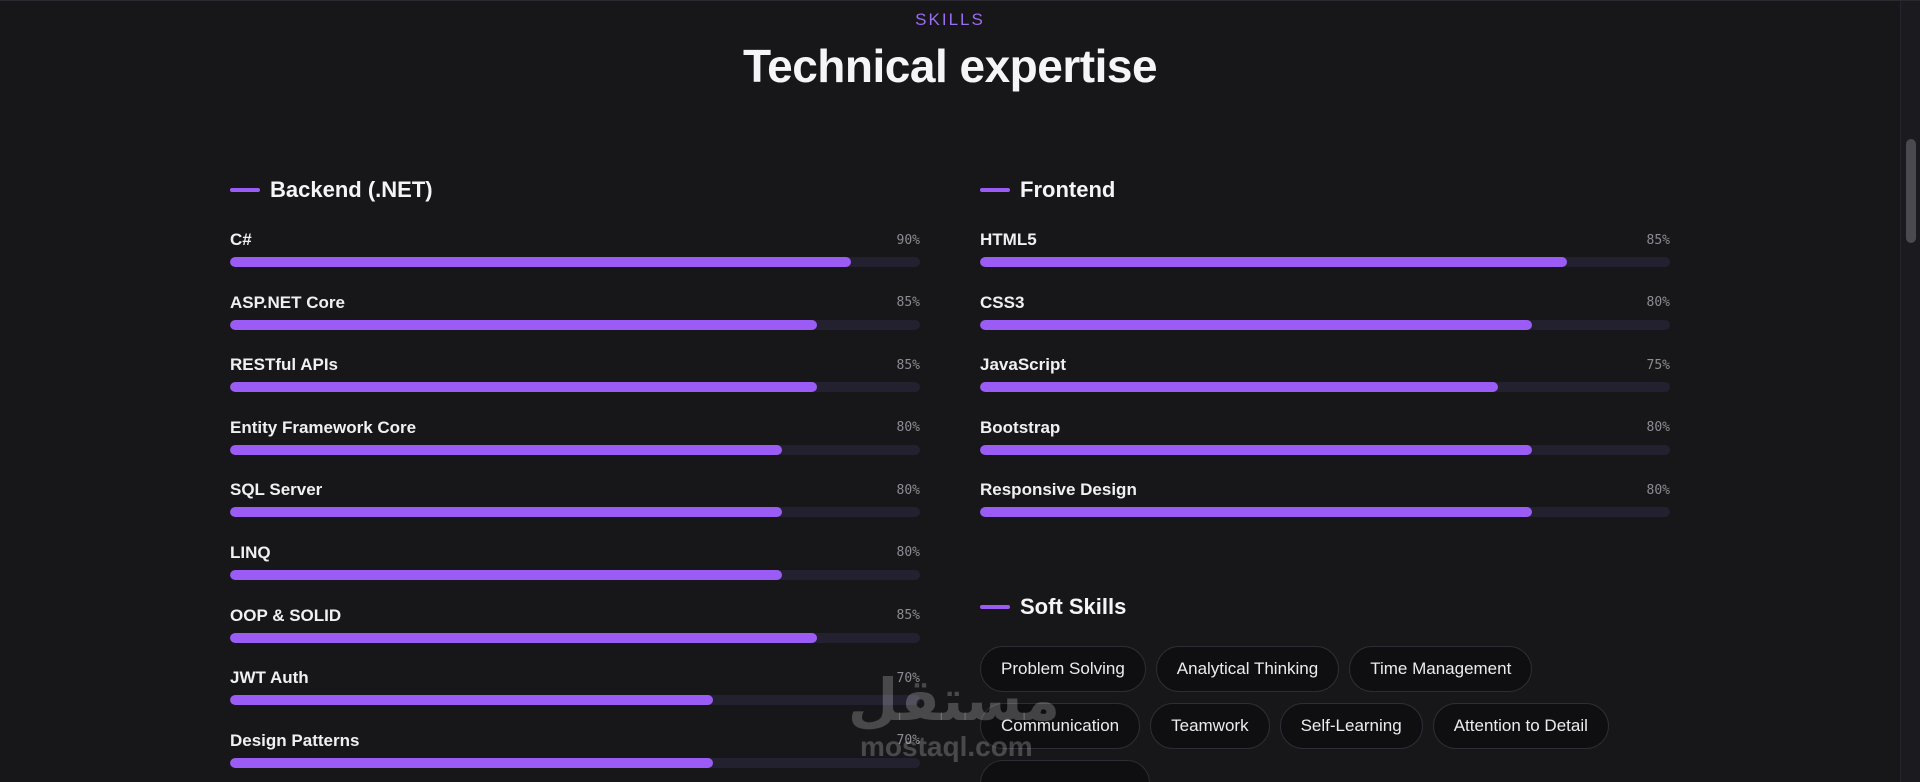 The width and height of the screenshot is (1920, 782). Describe the element at coordinates (575, 756) in the screenshot. I see `skill-item: Design Patterns 70%` at that location.